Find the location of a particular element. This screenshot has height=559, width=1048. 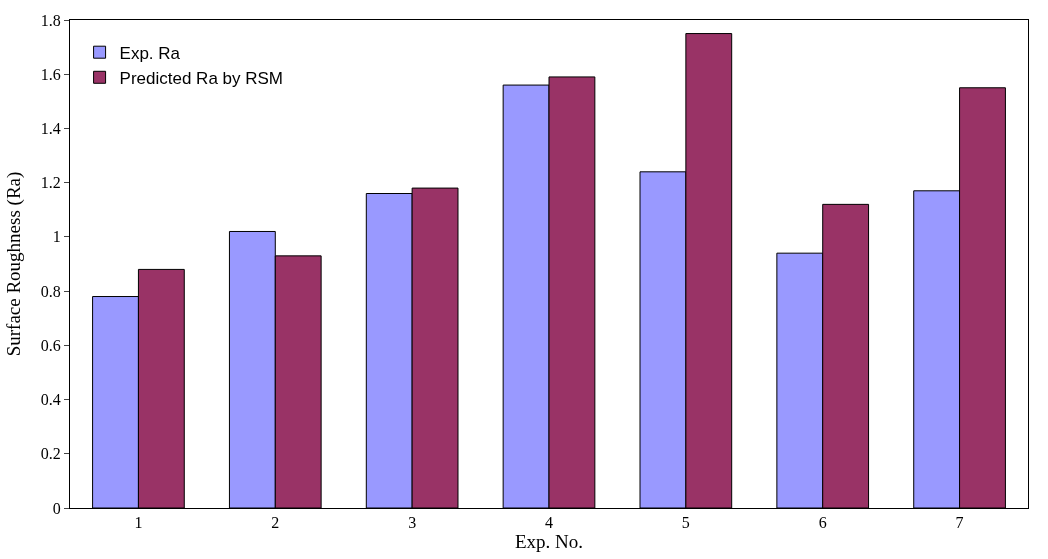

legend-label: Predicted Ra by RSM is located at coordinates (201, 78).